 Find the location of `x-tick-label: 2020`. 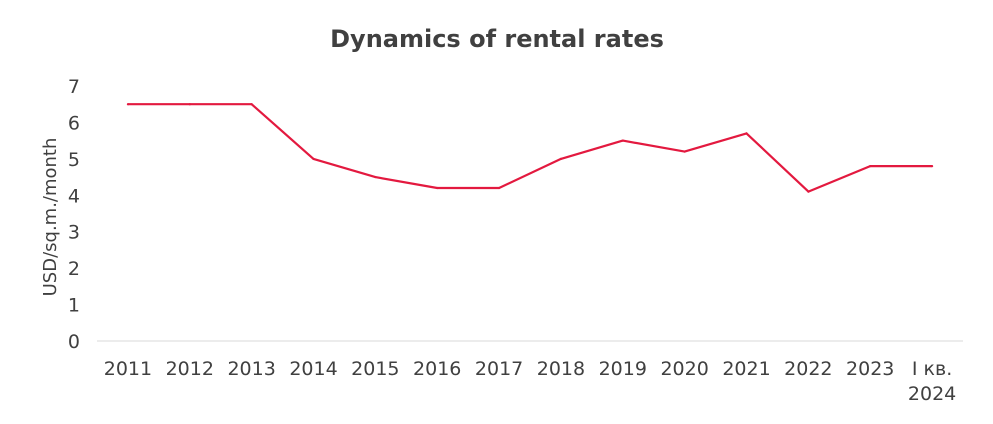

x-tick-label: 2020 is located at coordinates (684, 369).